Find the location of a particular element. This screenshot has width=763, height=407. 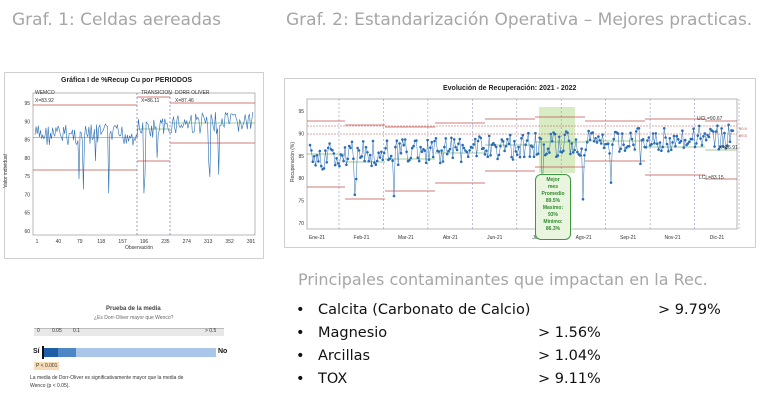

callout-line: Mejor is located at coordinates (553, 180).